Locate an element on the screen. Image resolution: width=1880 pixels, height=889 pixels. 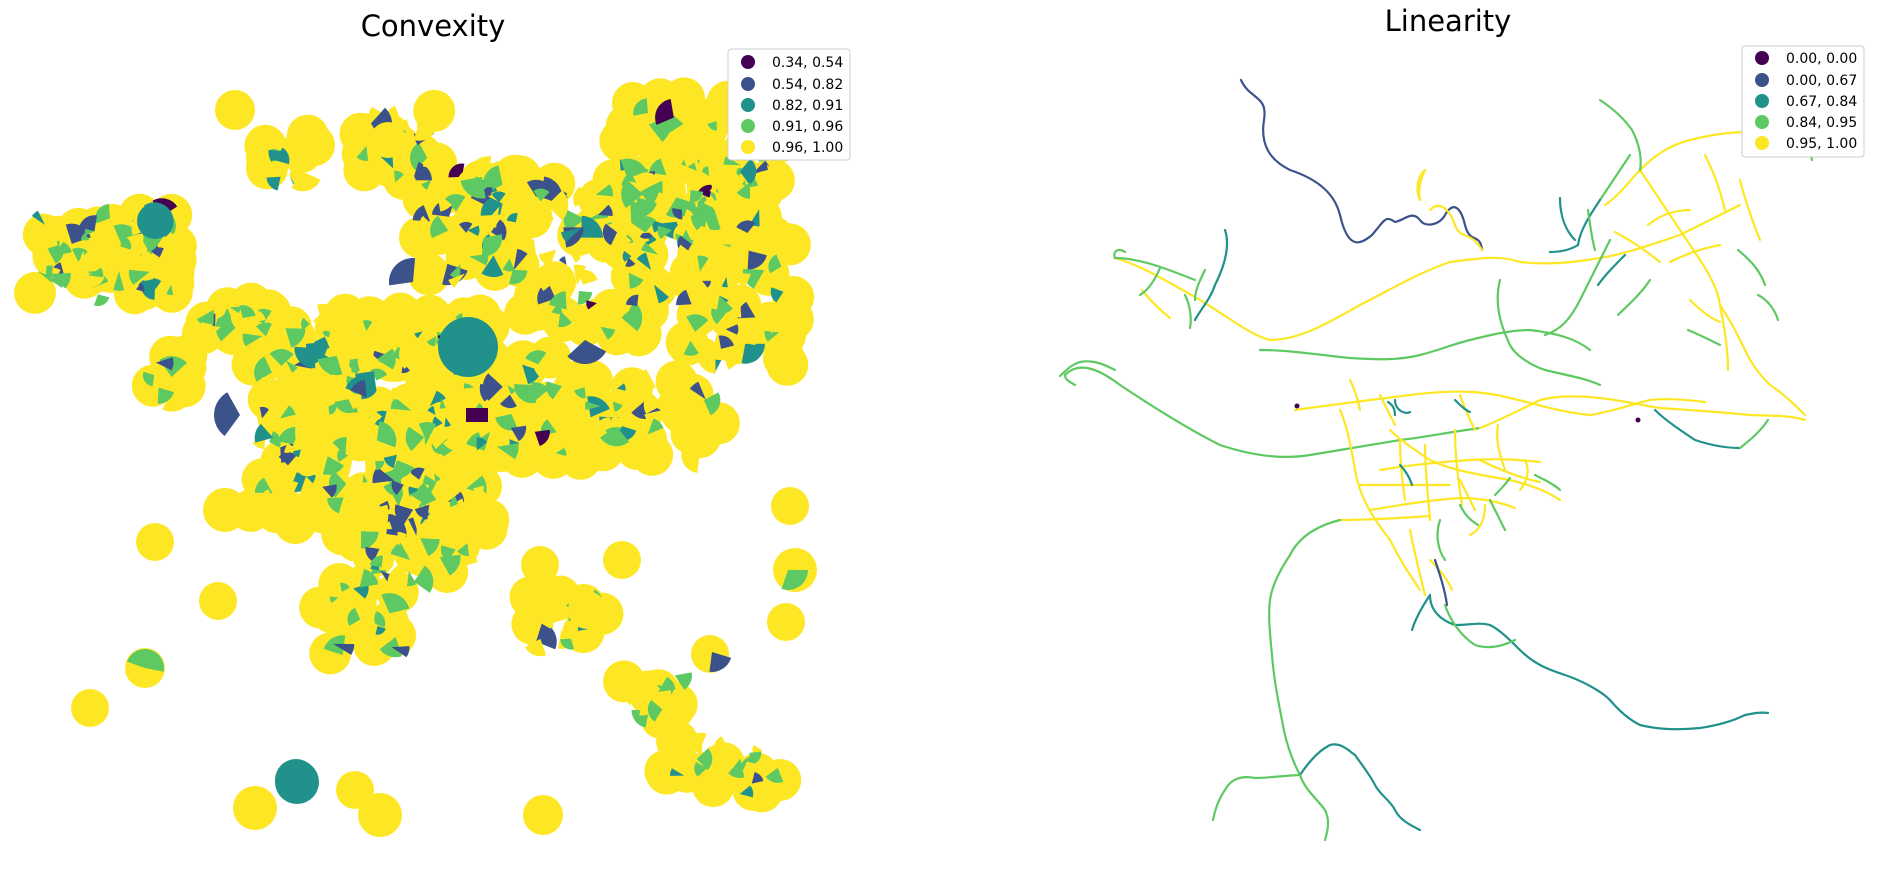
convexity-legend-label-1: 0.34, 0.54 is located at coordinates (807, 63).